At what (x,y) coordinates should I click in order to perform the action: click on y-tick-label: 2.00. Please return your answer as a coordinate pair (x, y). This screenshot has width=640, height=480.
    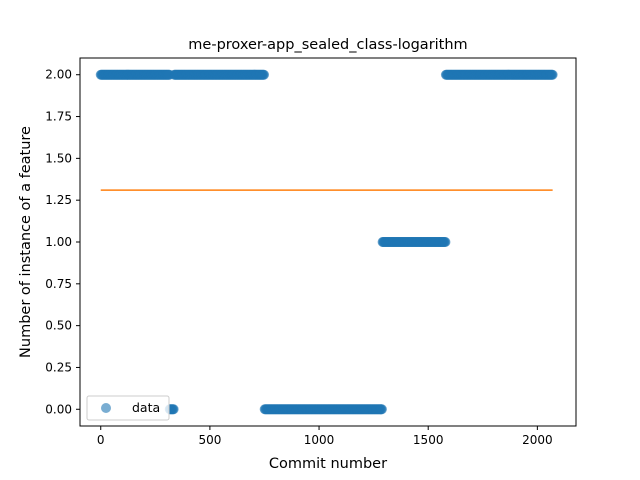
    Looking at the image, I should click on (58, 75).